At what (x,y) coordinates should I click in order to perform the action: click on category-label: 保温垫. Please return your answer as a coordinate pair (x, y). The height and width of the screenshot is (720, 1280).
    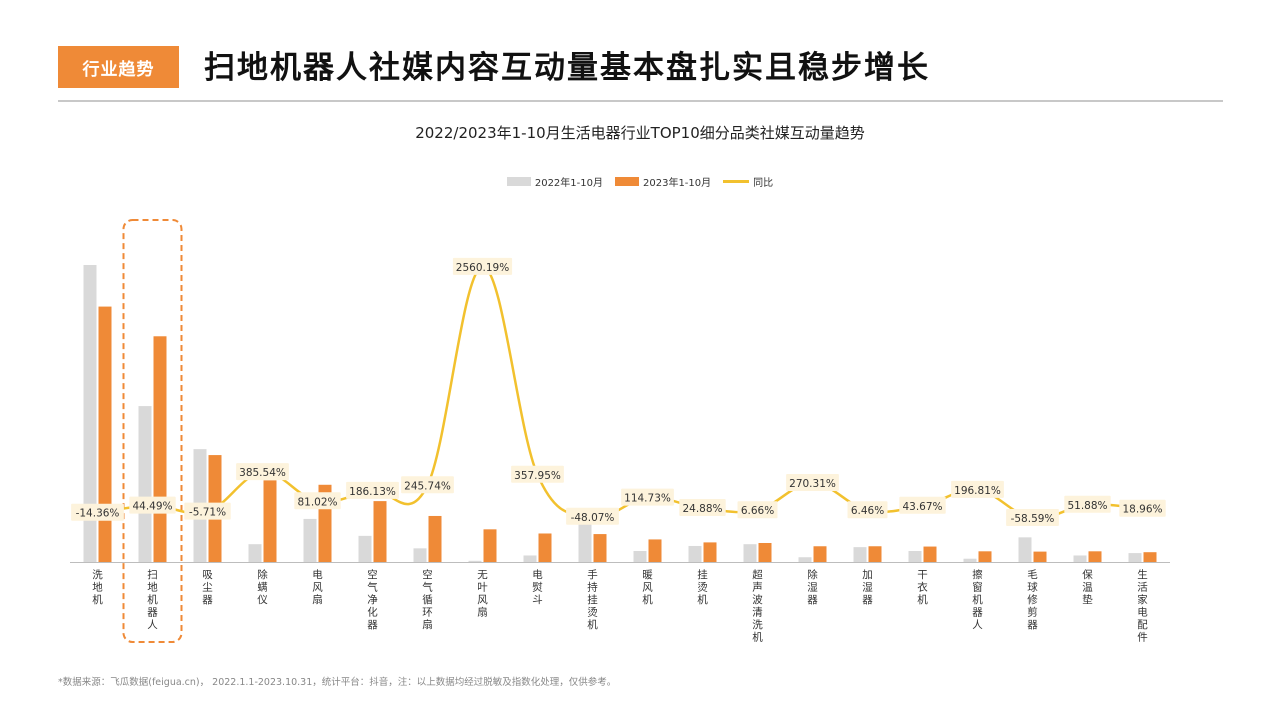
    Looking at the image, I should click on (1087, 587).